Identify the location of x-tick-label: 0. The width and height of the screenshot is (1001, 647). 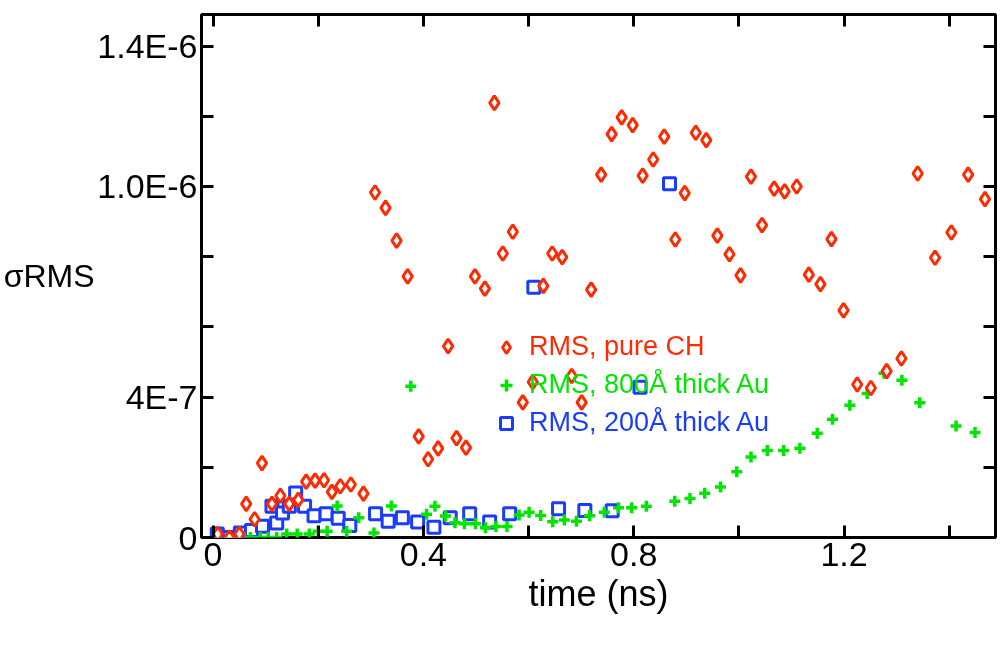
(213, 553).